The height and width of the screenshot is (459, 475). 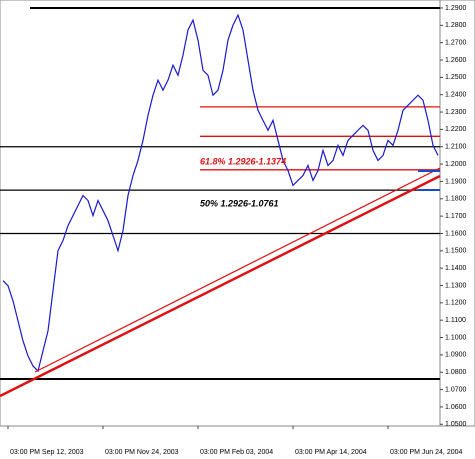 What do you see at coordinates (456, 181) in the screenshot?
I see `y-tick-label: 1.1900` at bounding box center [456, 181].